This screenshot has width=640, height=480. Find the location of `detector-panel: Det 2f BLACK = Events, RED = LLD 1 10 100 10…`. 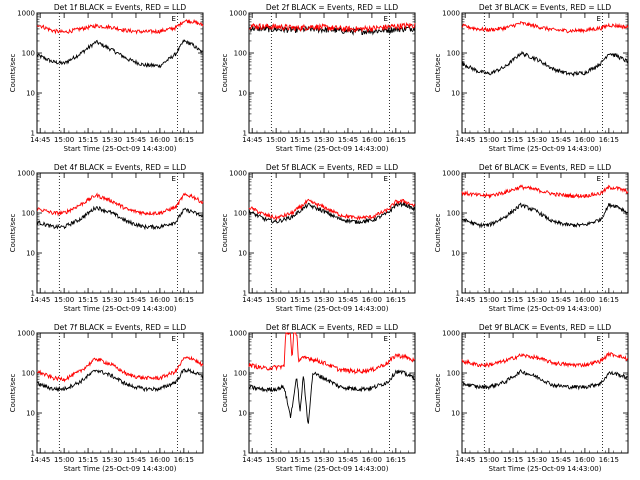

detector-panel: Det 2f BLACK = Events, RED = LLD 1 10 100 10… is located at coordinates (318, 78).